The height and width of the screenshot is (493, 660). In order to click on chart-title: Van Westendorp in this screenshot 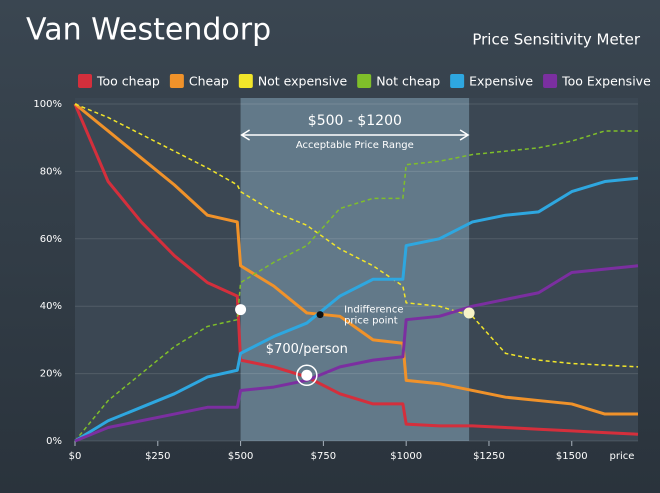, I will do `click(148, 30)`.